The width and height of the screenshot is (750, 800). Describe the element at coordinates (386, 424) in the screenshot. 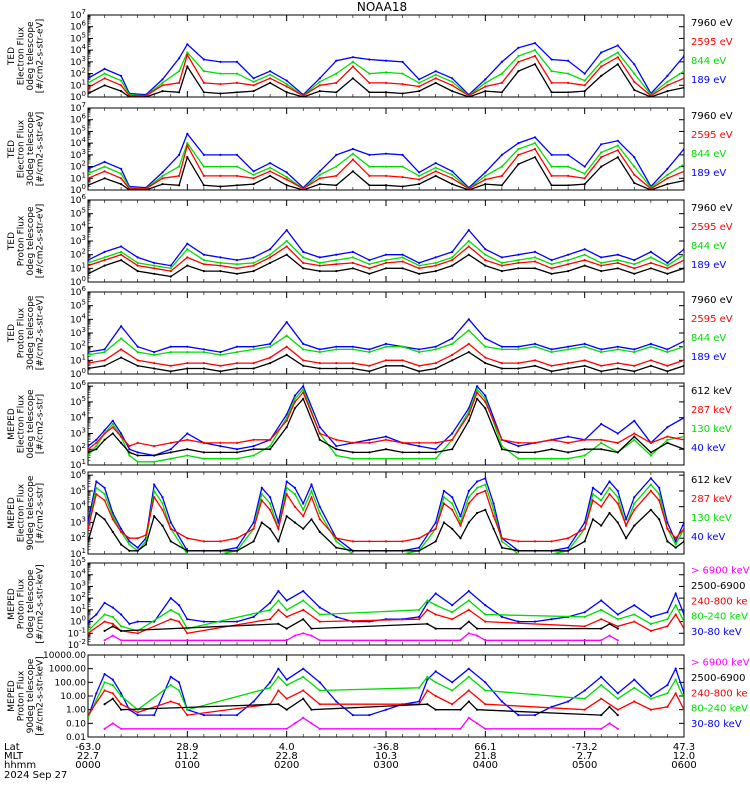

I see `plot-frame` at that location.